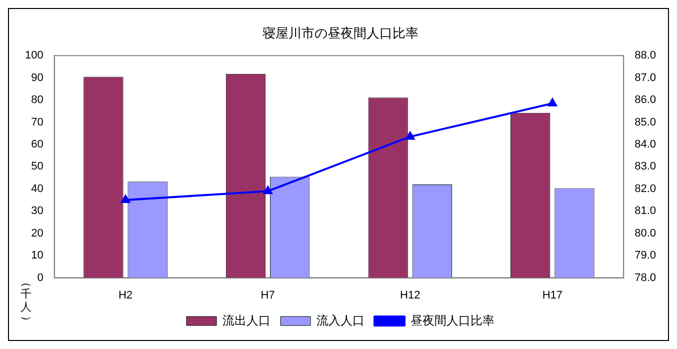  What do you see at coordinates (37, 256) in the screenshot?
I see `y-tick-label: 10` at bounding box center [37, 256].